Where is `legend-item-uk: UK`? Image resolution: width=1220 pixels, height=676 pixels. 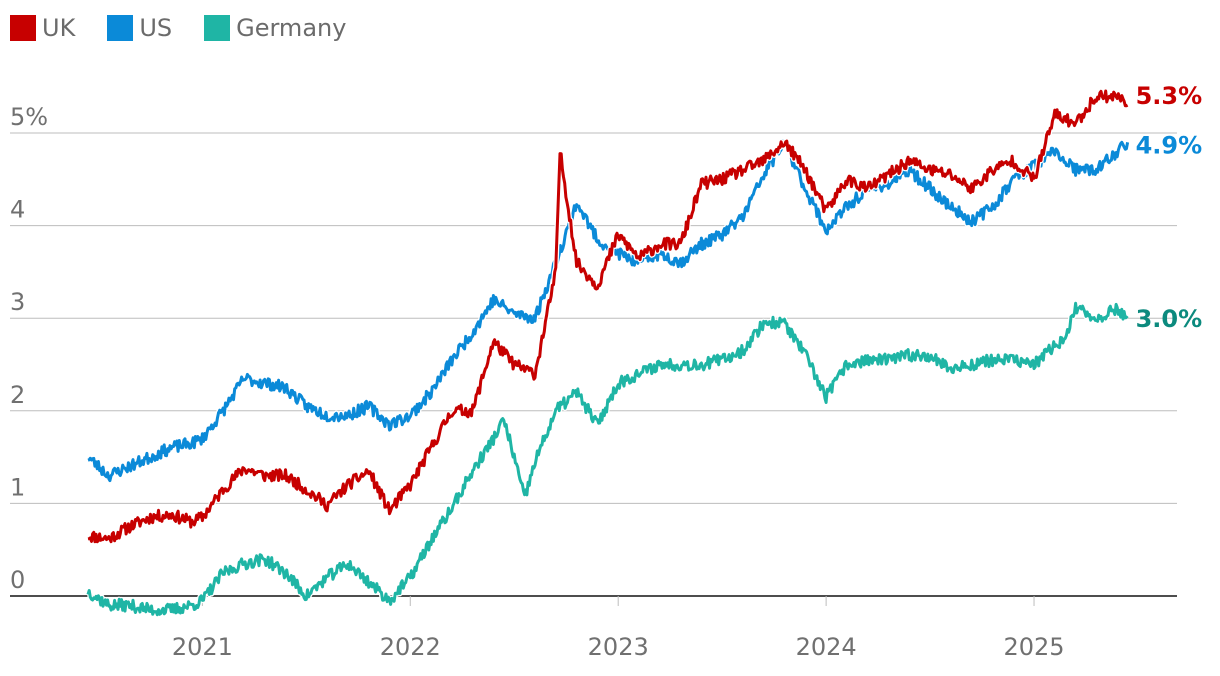
legend-item-uk: UK is located at coordinates (42, 28).